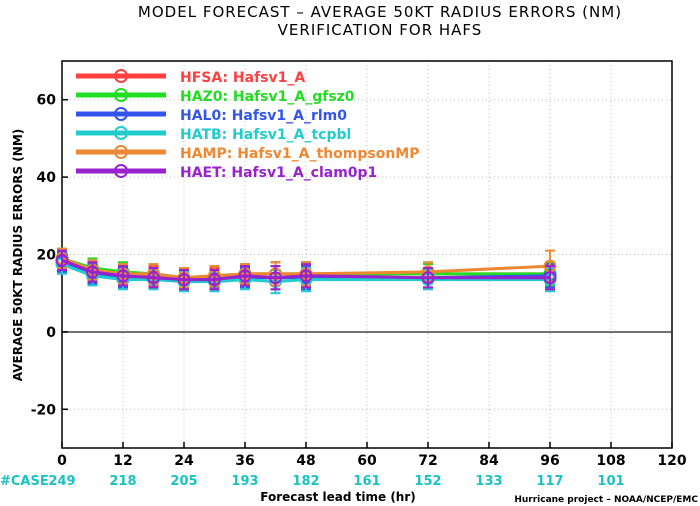 This screenshot has width=700, height=506. I want to click on legend-item-1: HAZ0: Hafsv1_A_gfsz0, so click(215, 96).